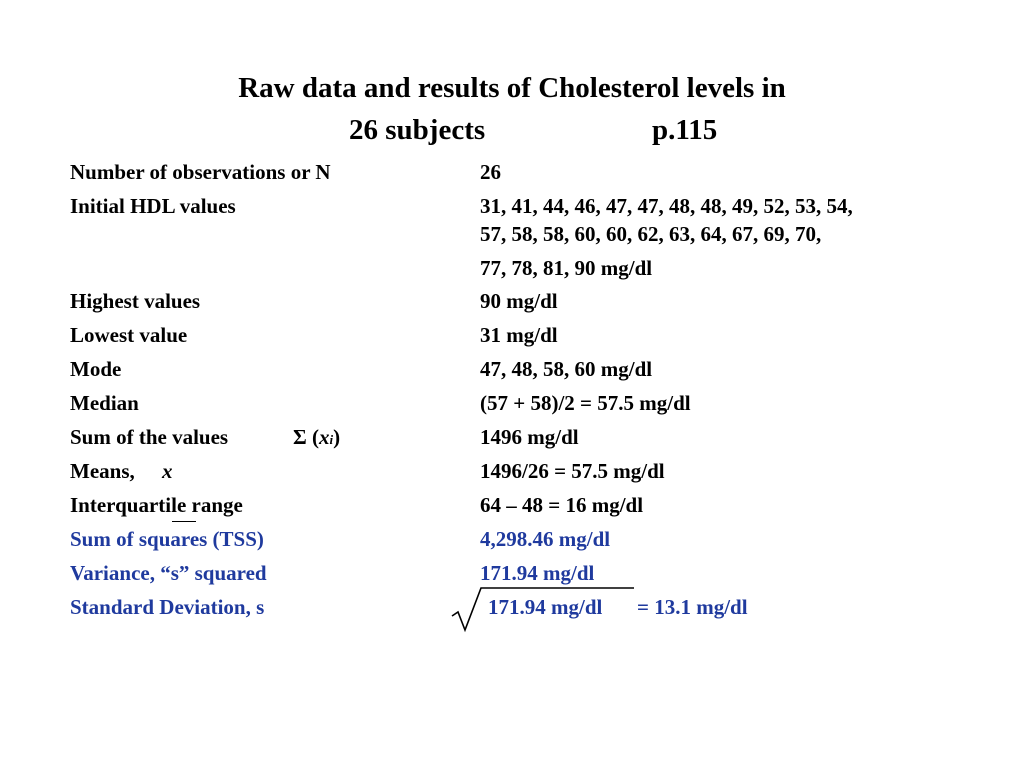 This screenshot has height=768, width=1024. What do you see at coordinates (545, 539) in the screenshot?
I see `row-value: 4,298.46 mg/dl` at bounding box center [545, 539].